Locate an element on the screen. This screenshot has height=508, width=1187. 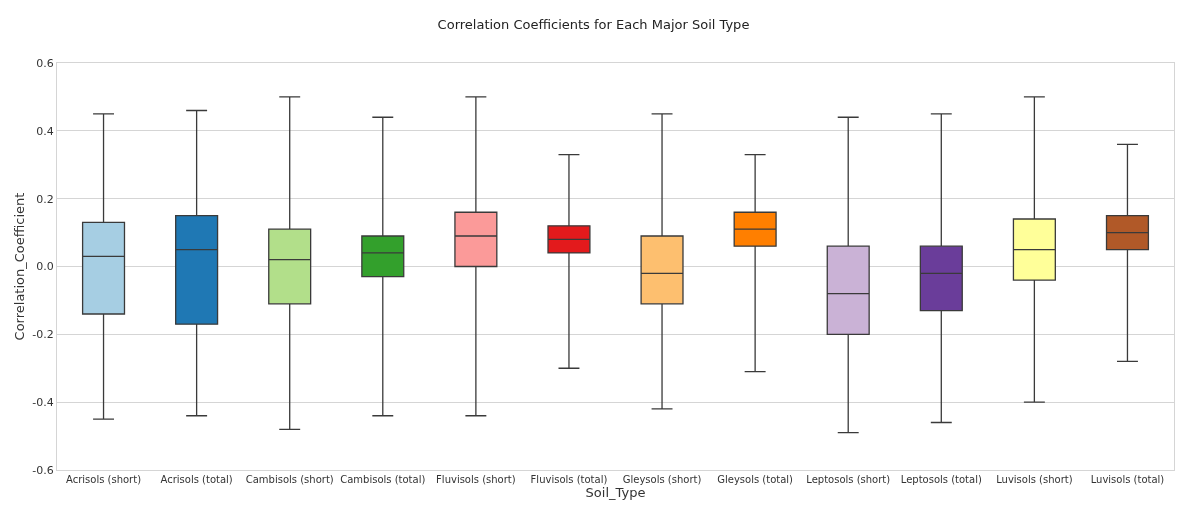
x-tick-label: Leptosols (total) is located at coordinates (941, 479).